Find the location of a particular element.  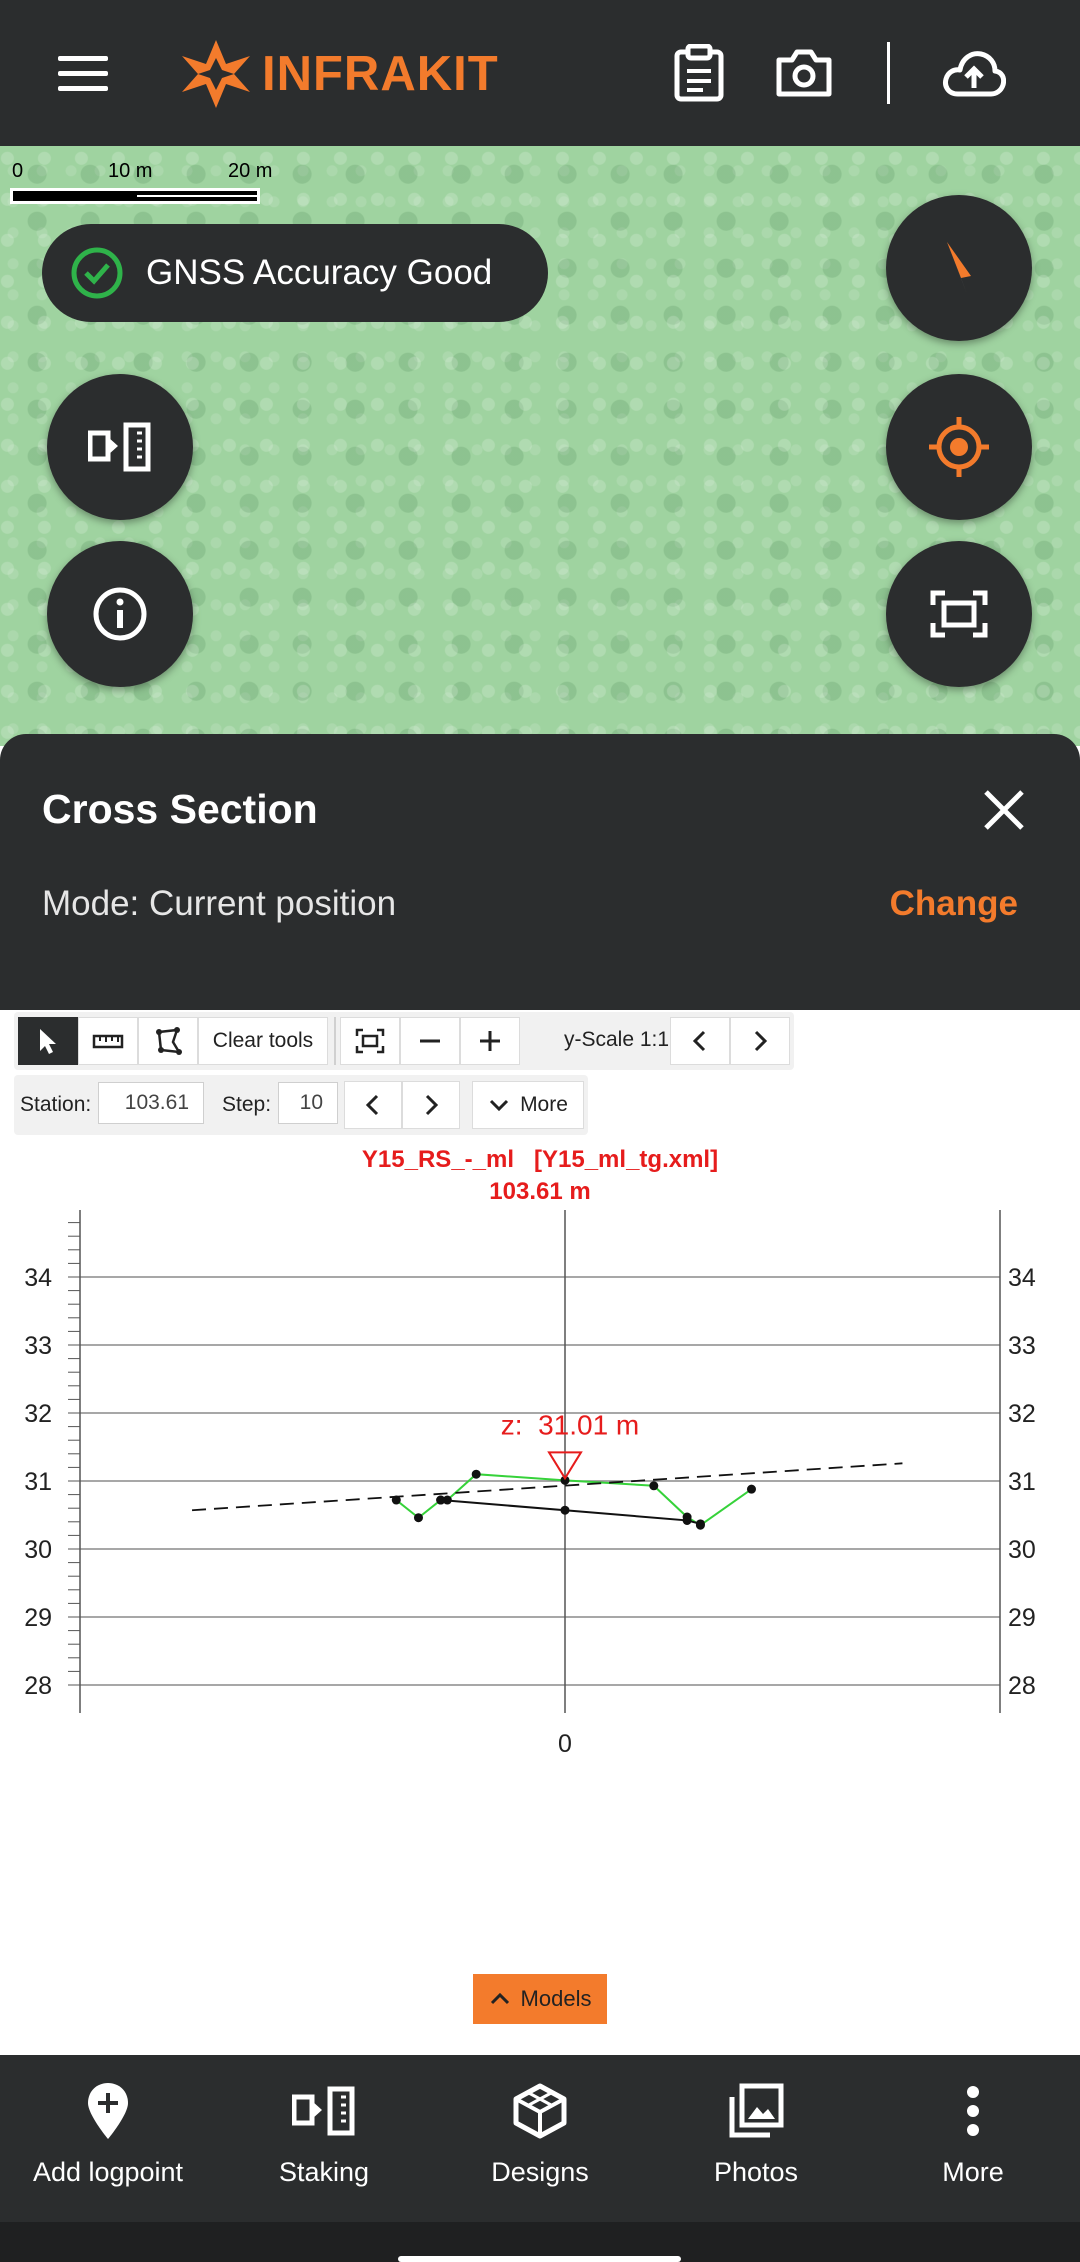

y-scale-increase-button is located at coordinates (760, 1041).